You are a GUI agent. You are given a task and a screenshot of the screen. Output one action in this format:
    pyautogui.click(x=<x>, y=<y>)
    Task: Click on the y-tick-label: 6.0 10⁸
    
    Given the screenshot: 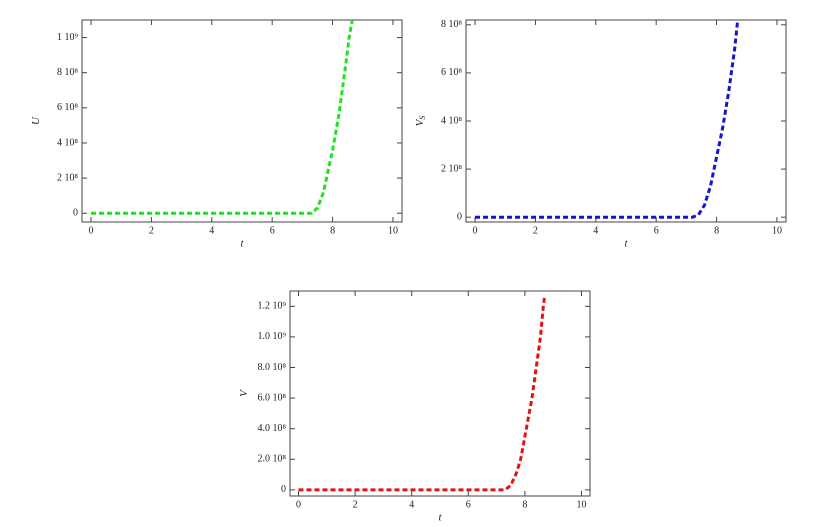 What is the action you would take?
    pyautogui.click(x=272, y=397)
    